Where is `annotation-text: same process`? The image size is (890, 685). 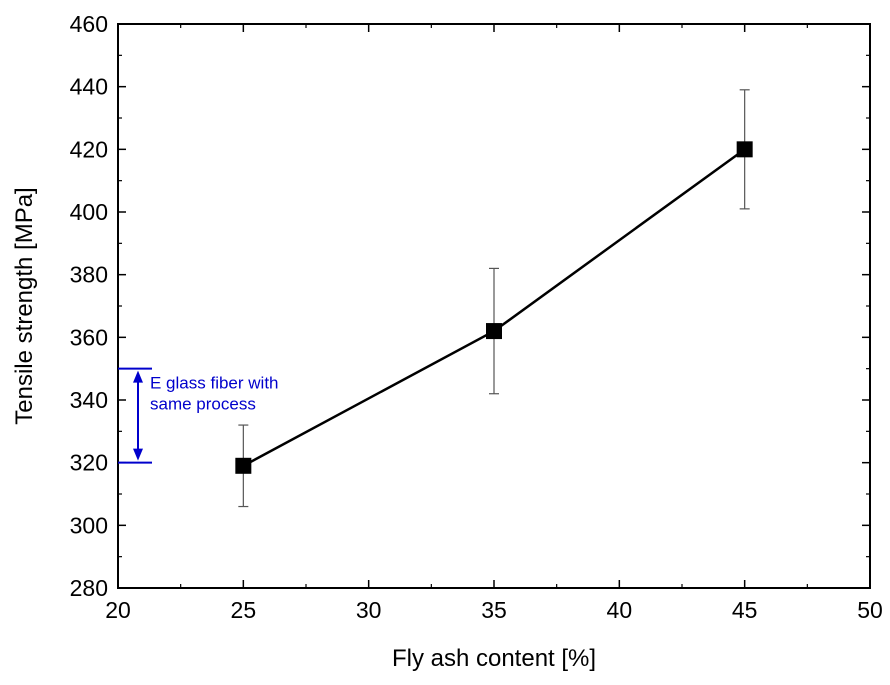
annotation-text: same process is located at coordinates (203, 404).